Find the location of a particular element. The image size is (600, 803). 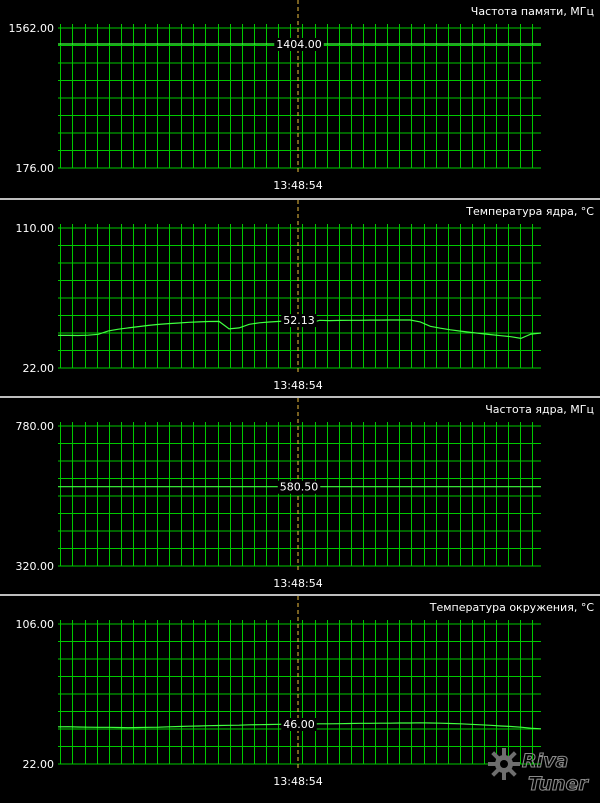

cursor-value-label: 52.13 is located at coordinates (299, 320).